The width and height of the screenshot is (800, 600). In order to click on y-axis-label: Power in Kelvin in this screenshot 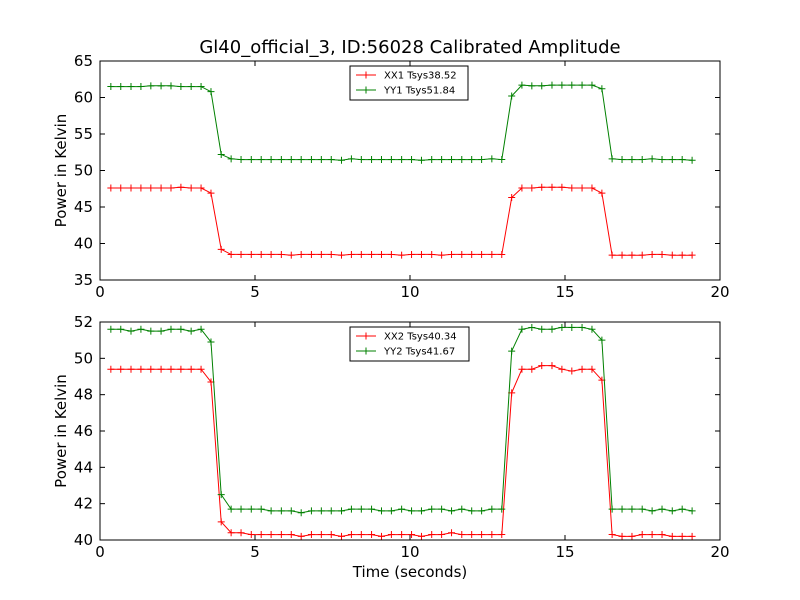, I will do `click(61, 431)`.